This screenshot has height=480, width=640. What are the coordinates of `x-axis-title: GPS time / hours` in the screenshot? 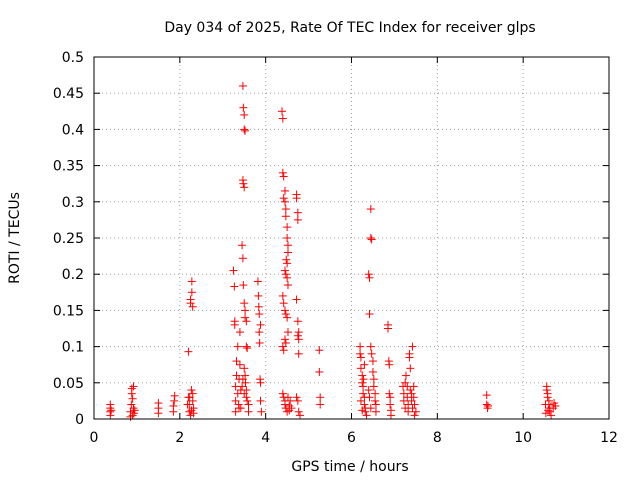 It's located at (349, 467).